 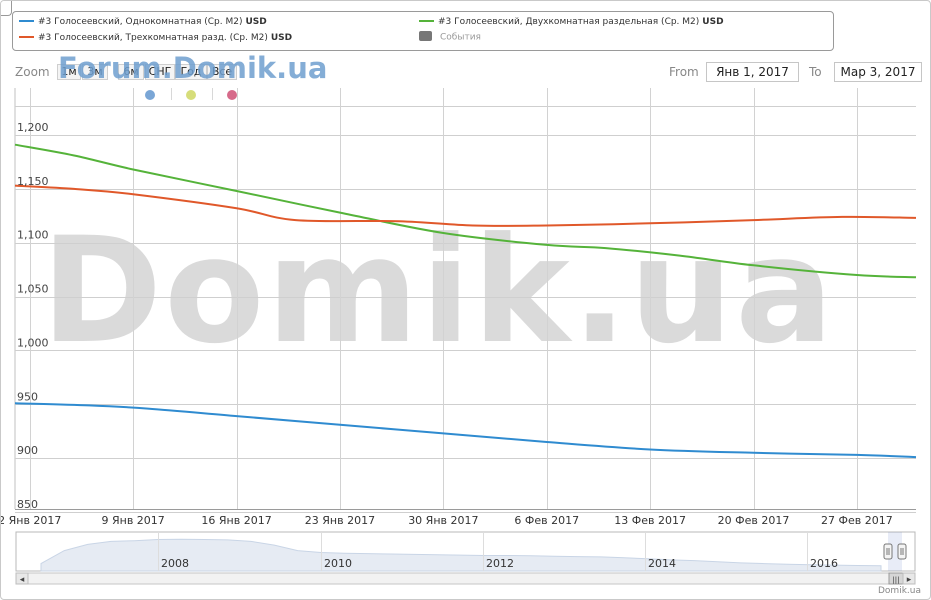 I want to click on navigator-right-handle, so click(x=902, y=551).